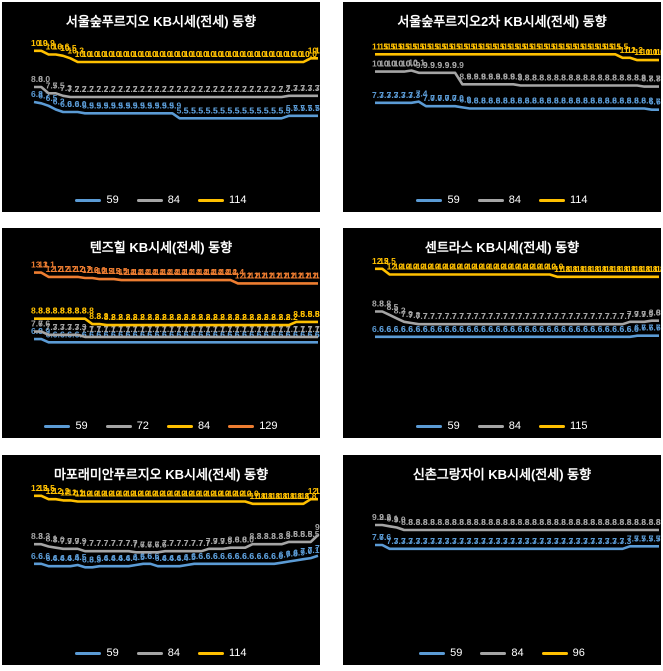 The image size is (663, 671). I want to click on data-label: 8.7, so click(658, 79).